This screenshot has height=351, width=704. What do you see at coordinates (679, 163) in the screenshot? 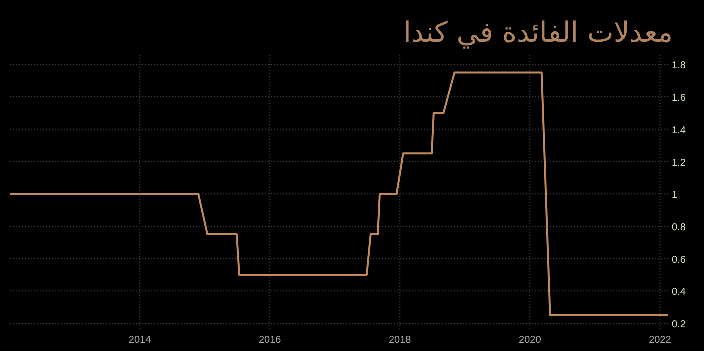
I see `y-tick-label: 1.2` at bounding box center [679, 163].